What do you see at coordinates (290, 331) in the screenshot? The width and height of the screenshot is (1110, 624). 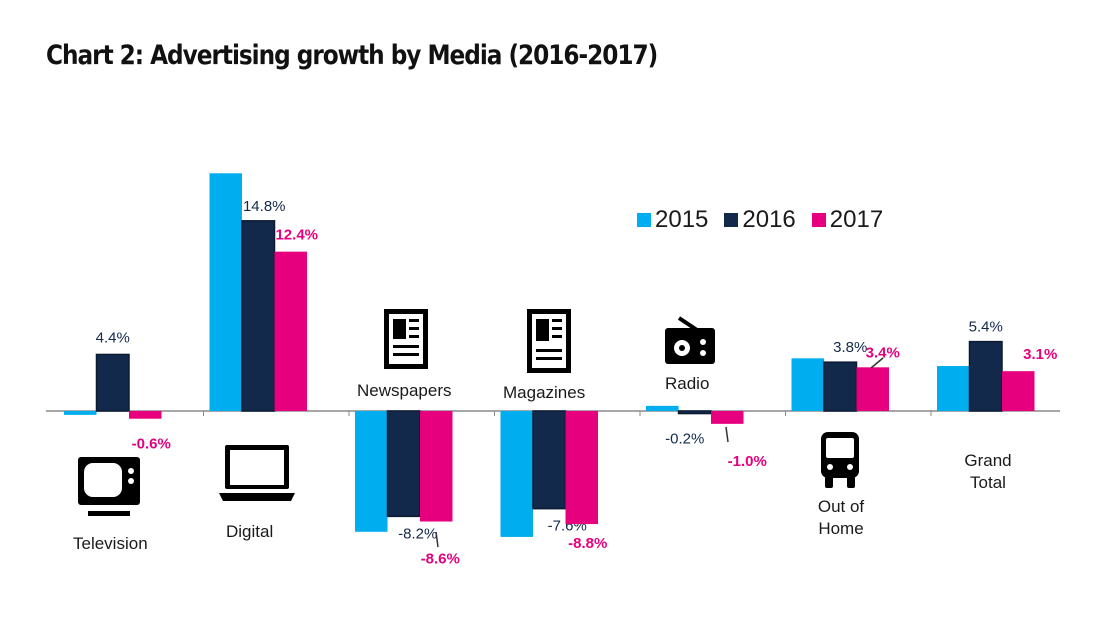 I see `bar-2017-digital` at bounding box center [290, 331].